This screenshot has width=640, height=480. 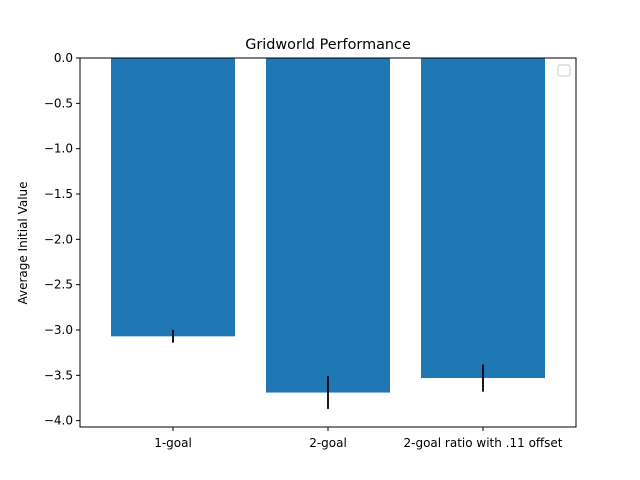 I want to click on x-tick-label: 2-goal, so click(x=328, y=443).